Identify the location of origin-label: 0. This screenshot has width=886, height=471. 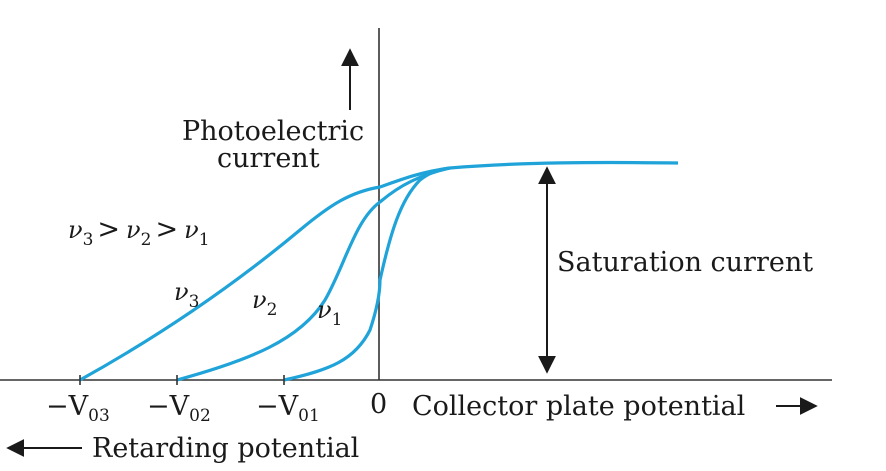
(378, 404).